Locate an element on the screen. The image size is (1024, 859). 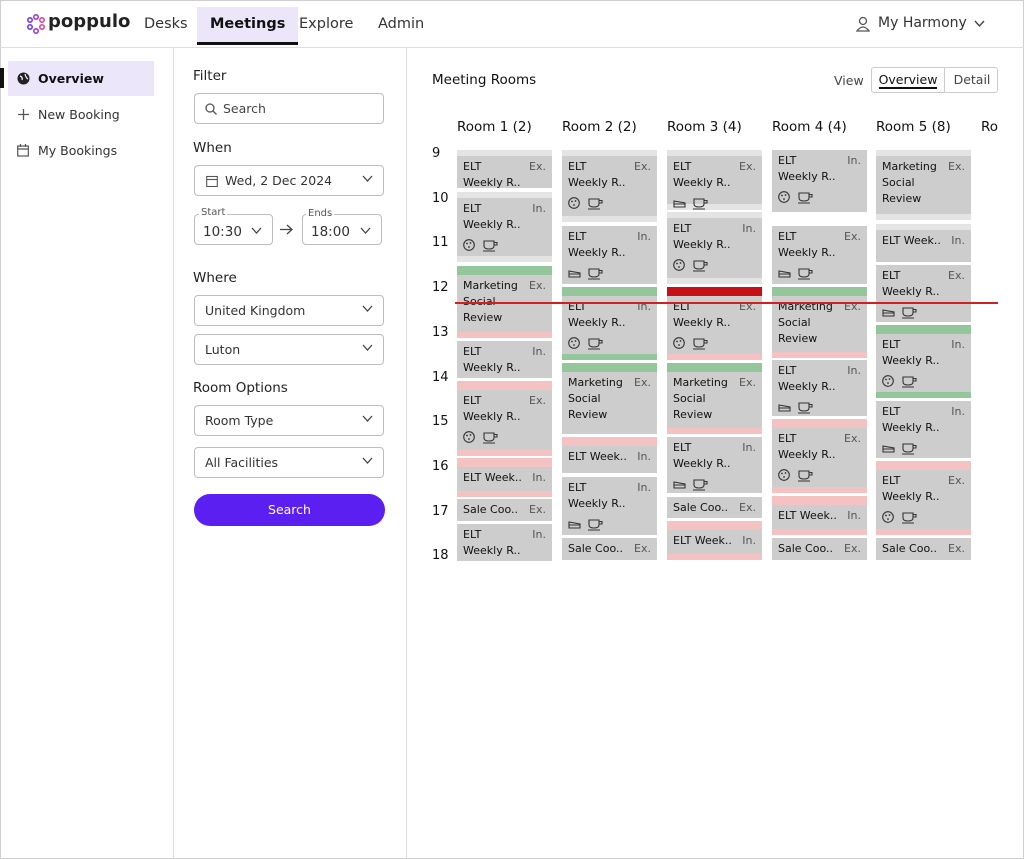
current-time-line is located at coordinates (726, 303).